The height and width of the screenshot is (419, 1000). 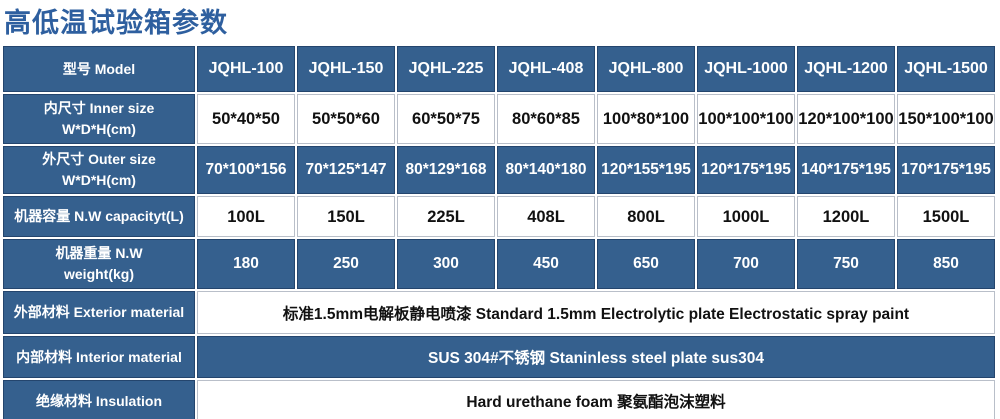 I want to click on value-cell: 800L, so click(x=646, y=217).